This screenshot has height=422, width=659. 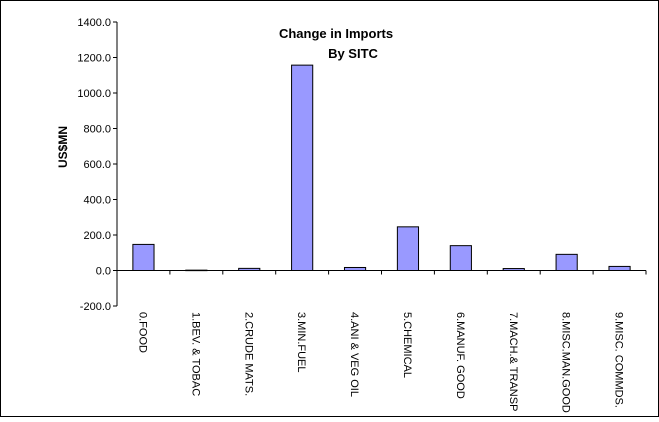 What do you see at coordinates (94, 59) in the screenshot?
I see `y-tick-label: 1200.0` at bounding box center [94, 59].